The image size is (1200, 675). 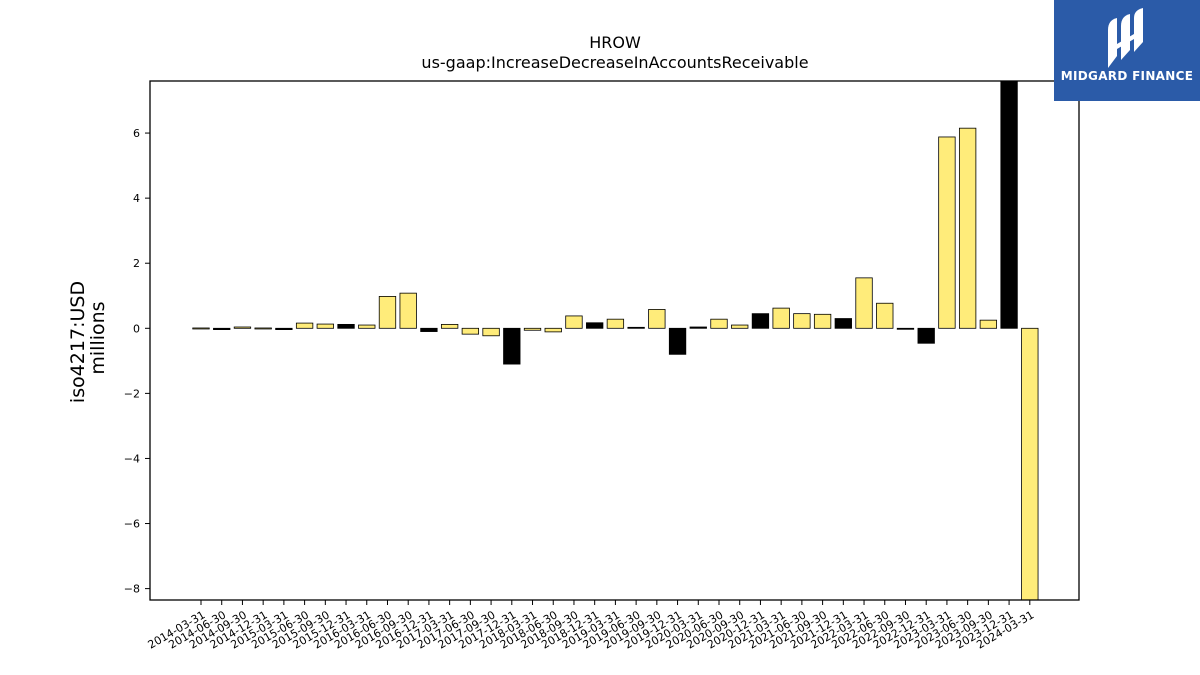 I want to click on y-axis-label-units: millions, so click(x=98, y=337).